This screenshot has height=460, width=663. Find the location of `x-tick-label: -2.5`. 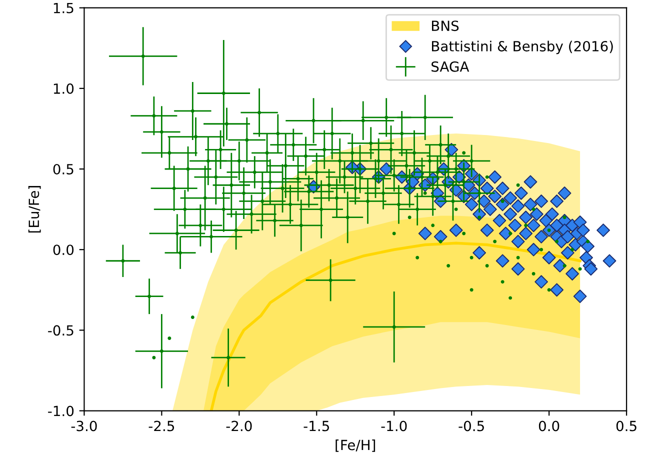

x-tick-label: -2.5 is located at coordinates (161, 426).